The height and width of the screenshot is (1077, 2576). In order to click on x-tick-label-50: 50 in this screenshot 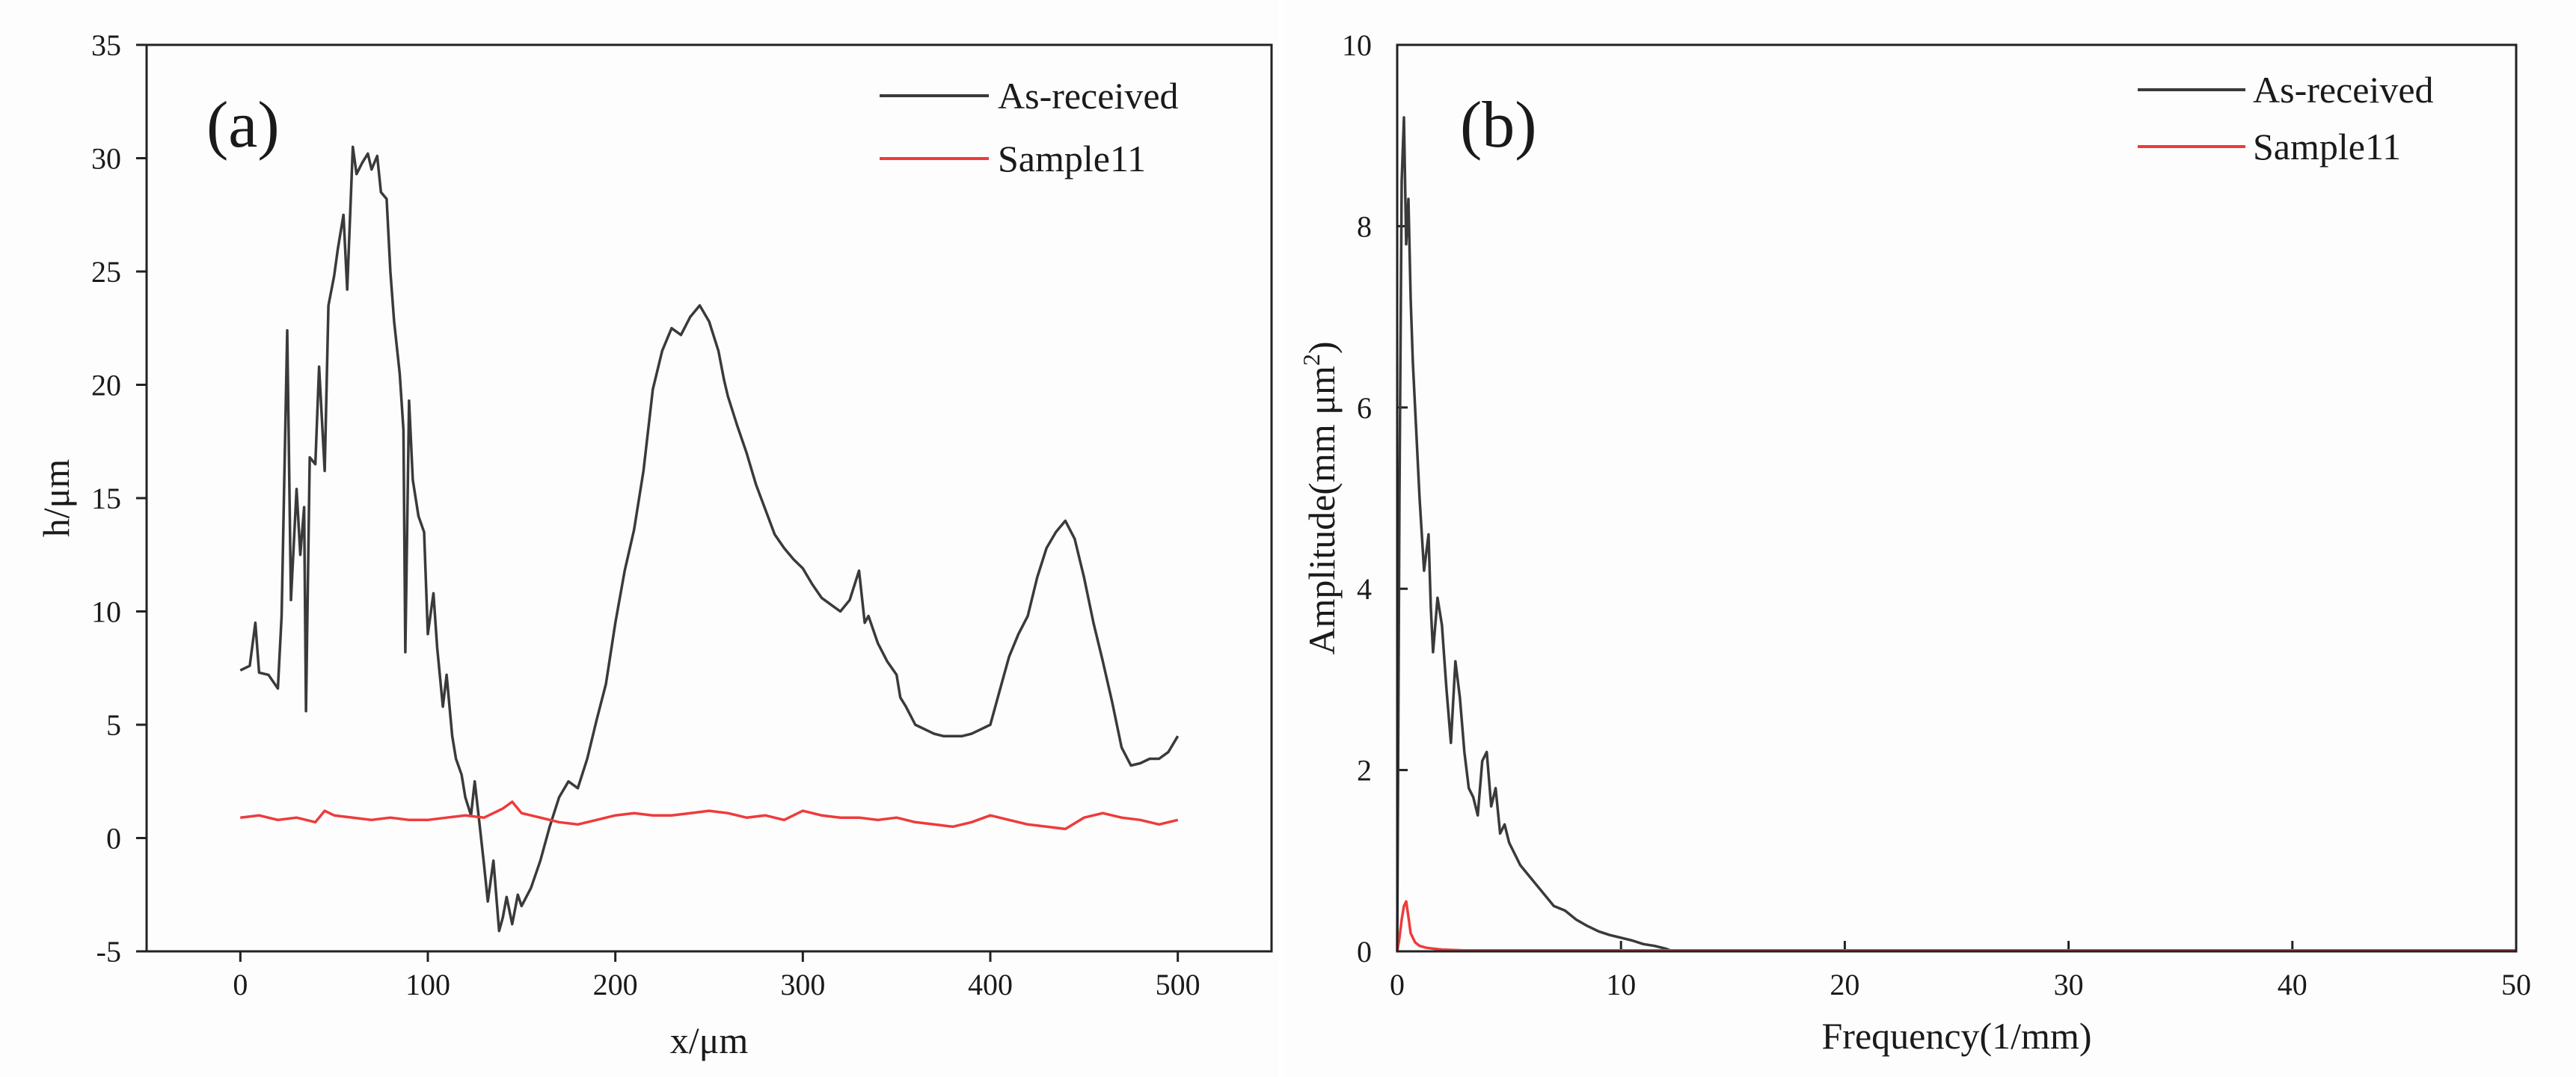, I will do `click(2516, 984)`.